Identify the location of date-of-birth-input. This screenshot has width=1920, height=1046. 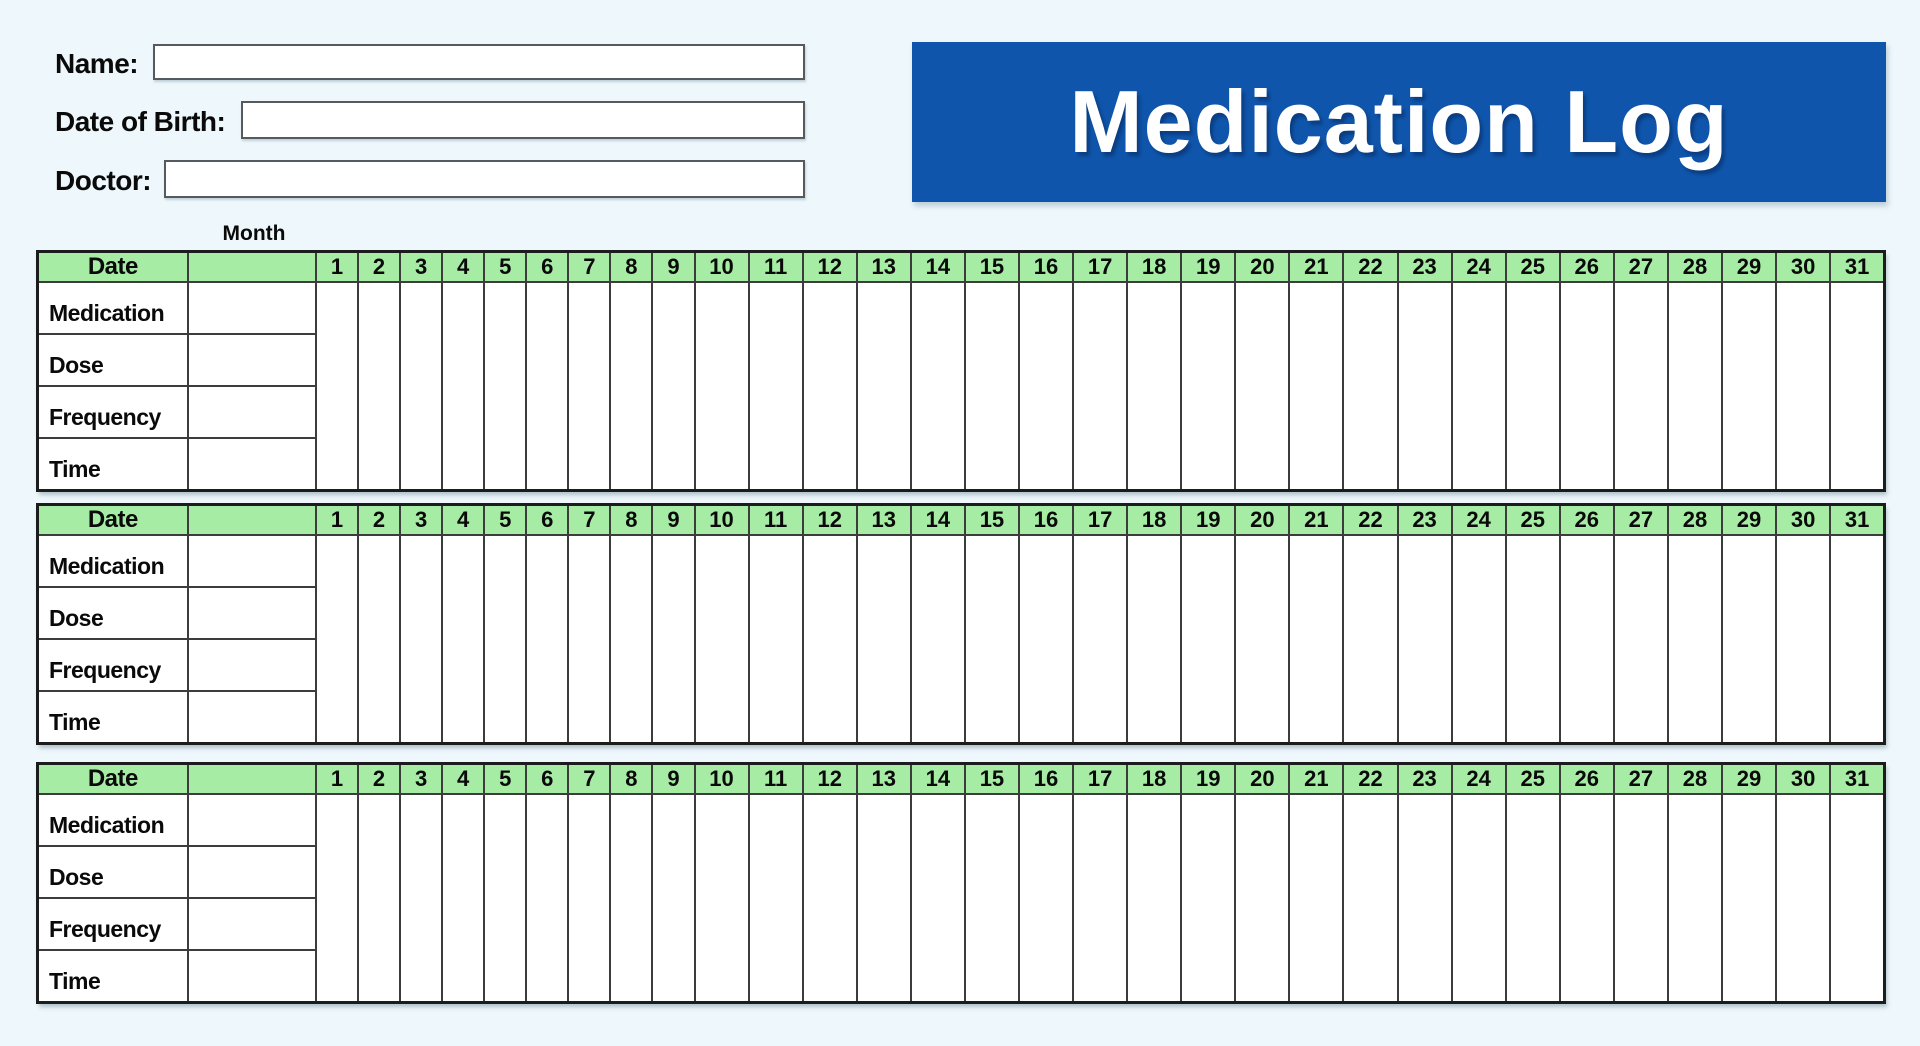
(523, 120).